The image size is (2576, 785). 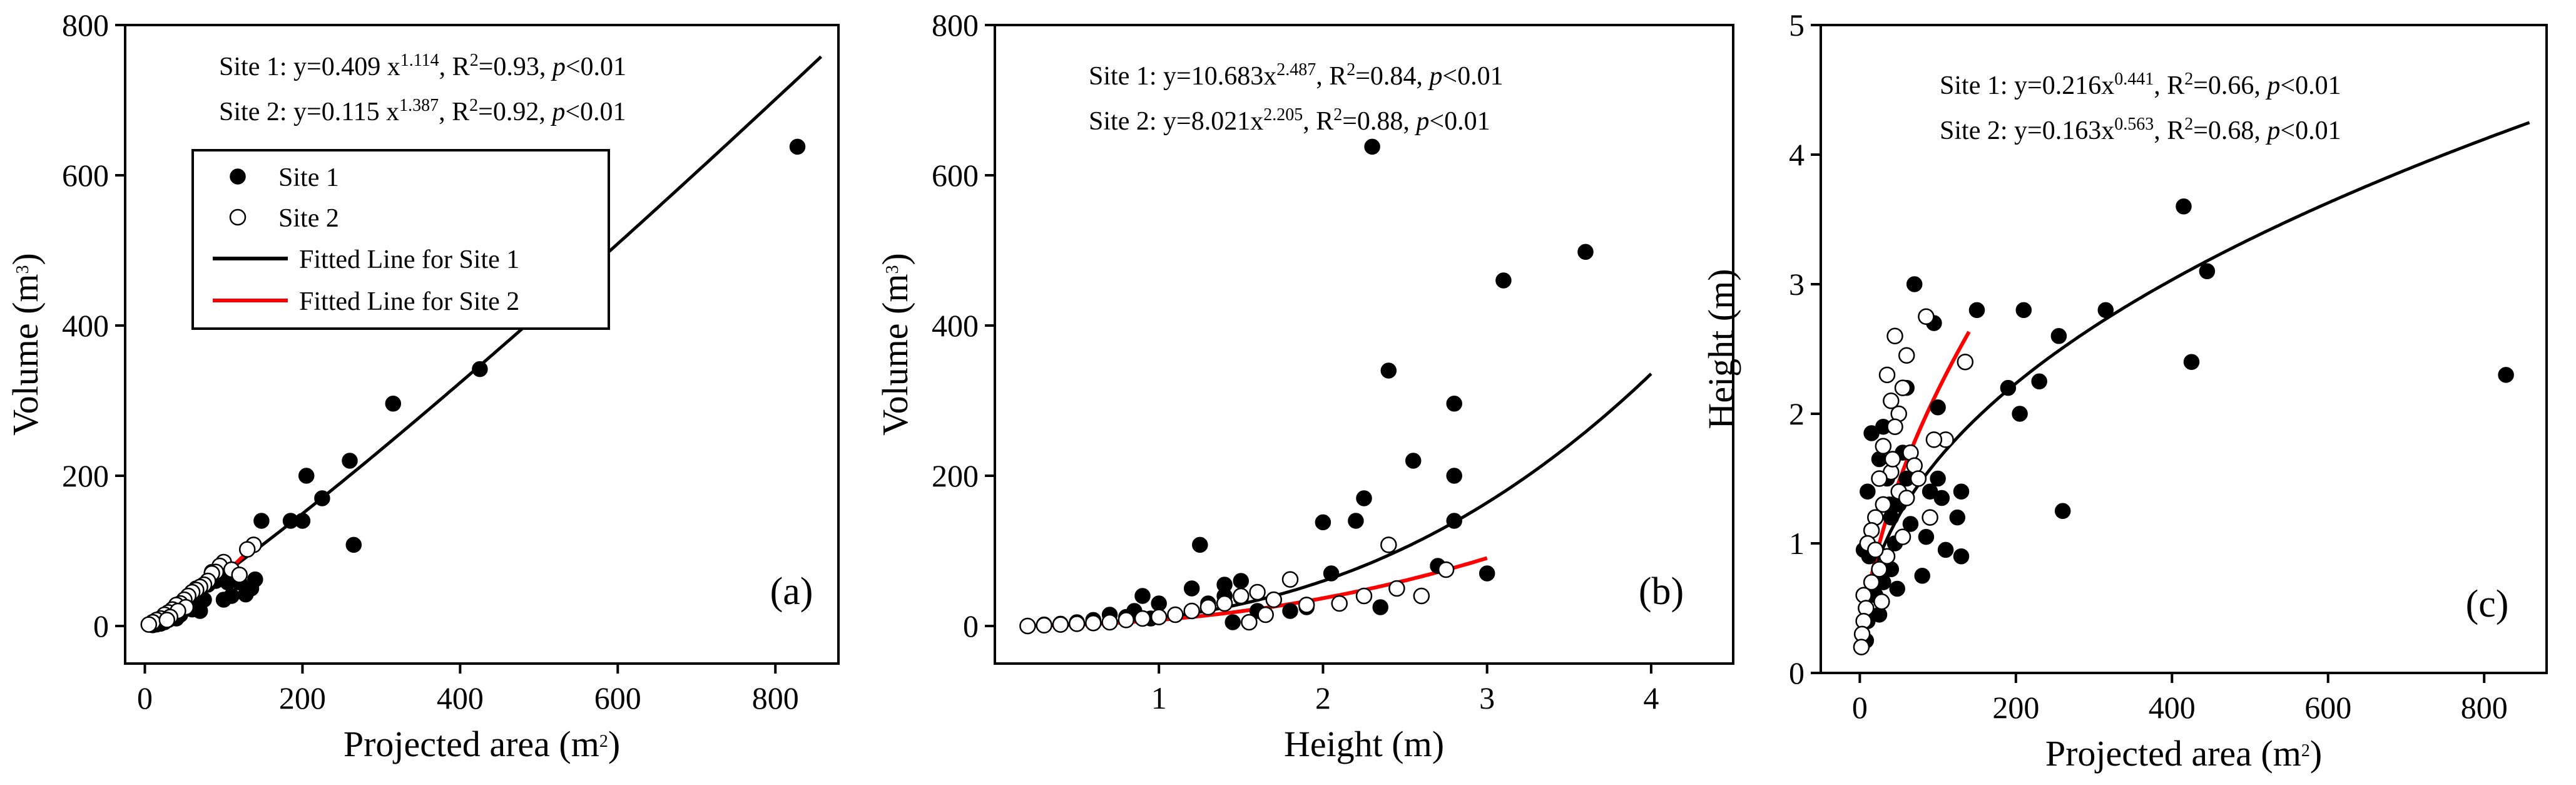 What do you see at coordinates (1289, 121) in the screenshot?
I see `equation-site-2: Site 2: y=8.021x2.205, R2=0.88, p<0.01` at bounding box center [1289, 121].